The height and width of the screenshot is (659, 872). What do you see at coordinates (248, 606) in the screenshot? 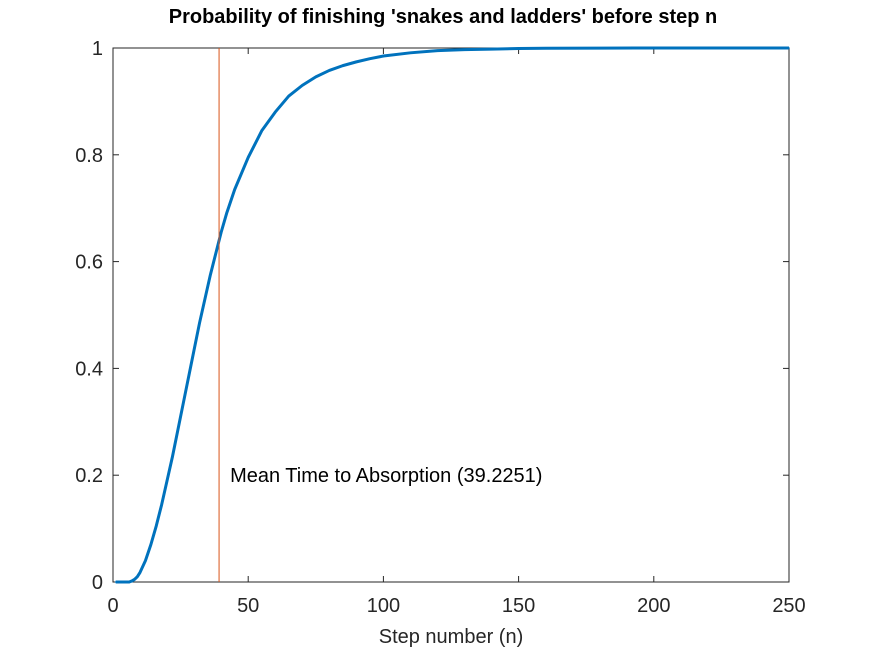
I see `x-tick-label: 50` at bounding box center [248, 606].